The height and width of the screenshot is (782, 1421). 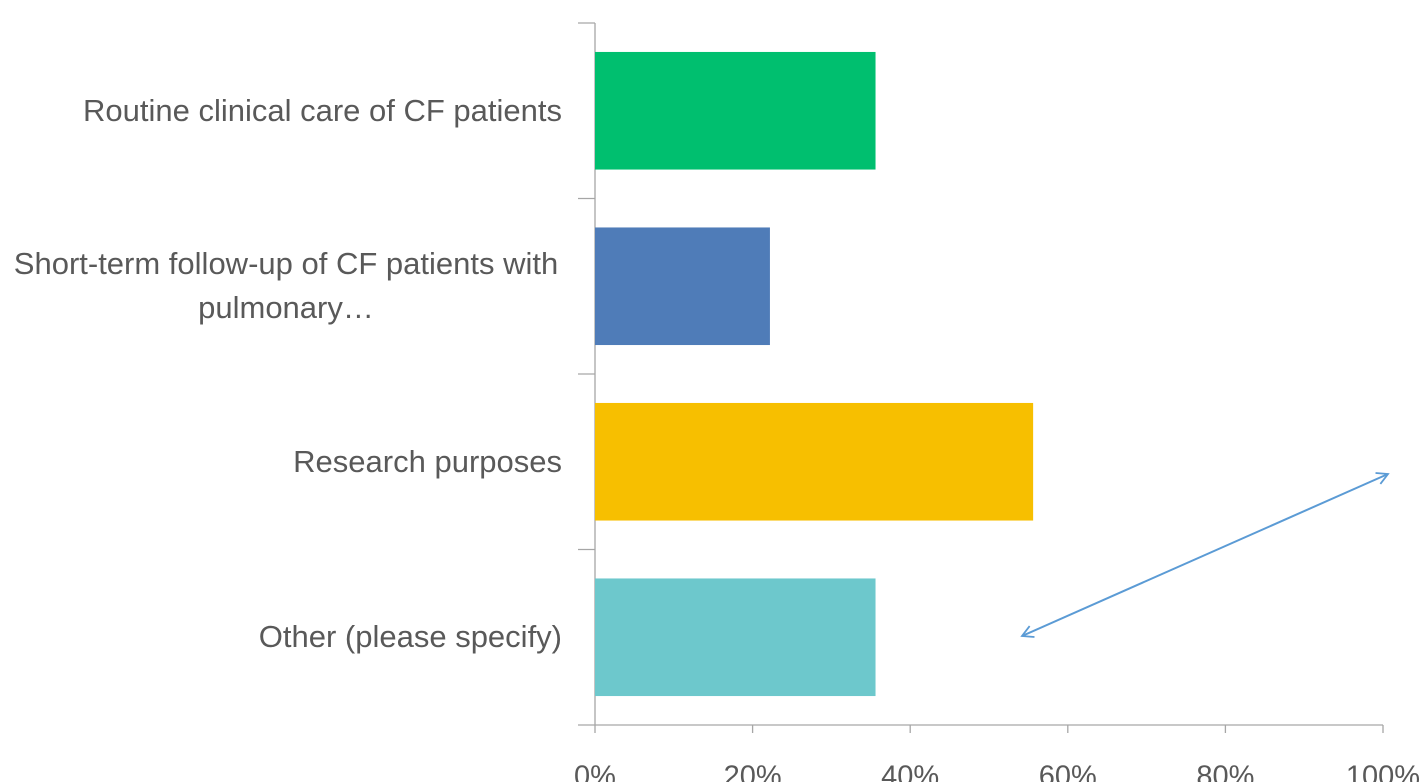 What do you see at coordinates (286, 462) in the screenshot?
I see `category-label-box: Research purposes` at bounding box center [286, 462].